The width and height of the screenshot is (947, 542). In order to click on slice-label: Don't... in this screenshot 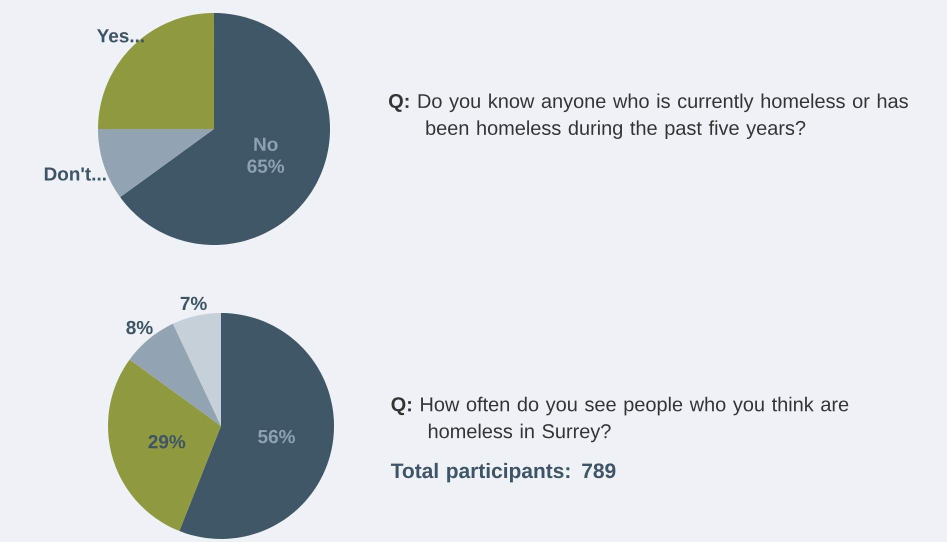, I will do `click(75, 174)`.